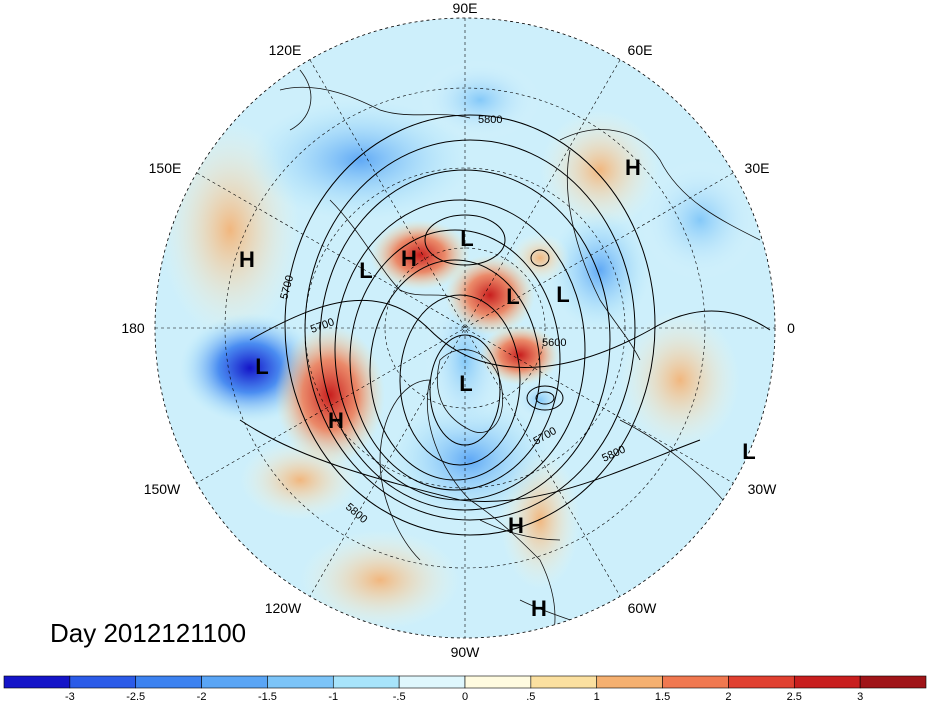 Image resolution: width=928 pixels, height=702 pixels. Describe the element at coordinates (336, 420) in the screenshot. I see `high-center-gulf-of-alaska: H` at that location.